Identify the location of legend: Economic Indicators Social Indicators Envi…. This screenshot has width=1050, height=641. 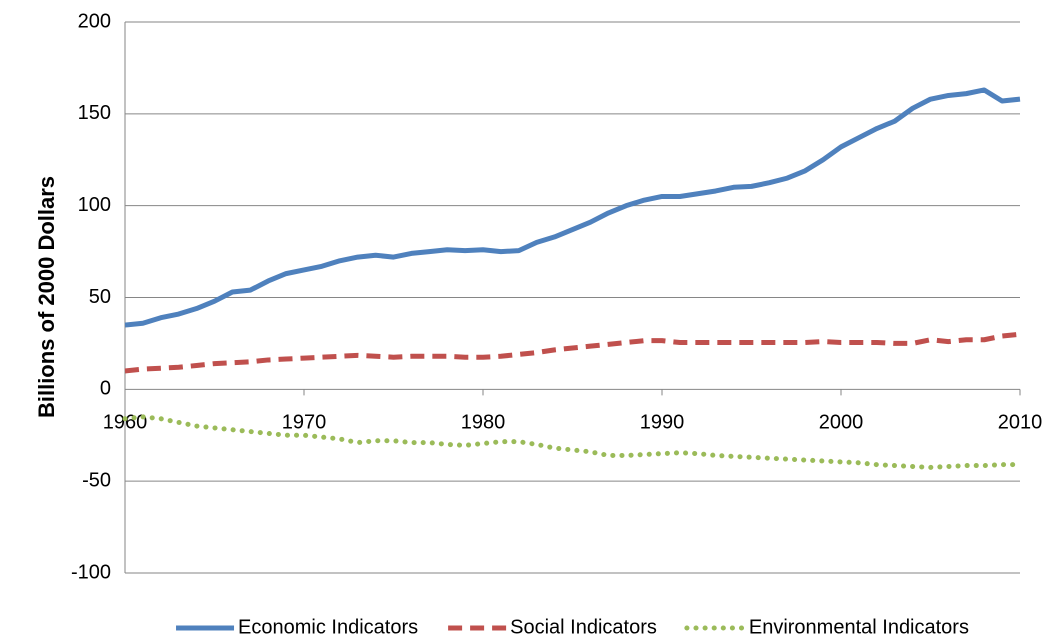
(572, 627).